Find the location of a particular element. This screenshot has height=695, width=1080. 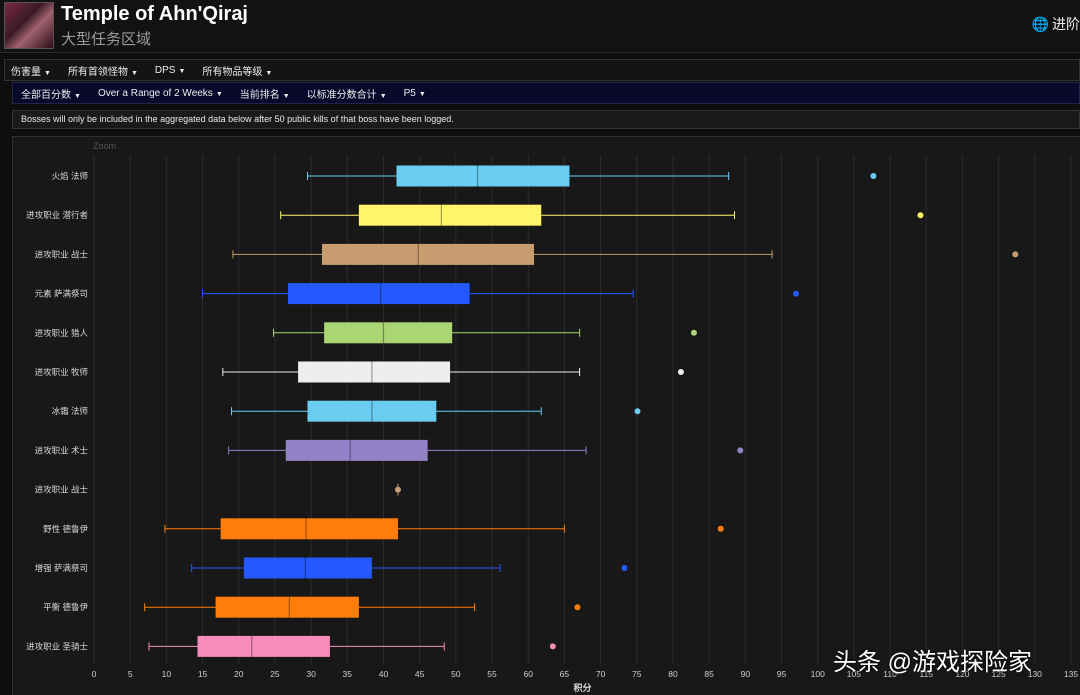

x-tick-label: 130 is located at coordinates (1035, 674).